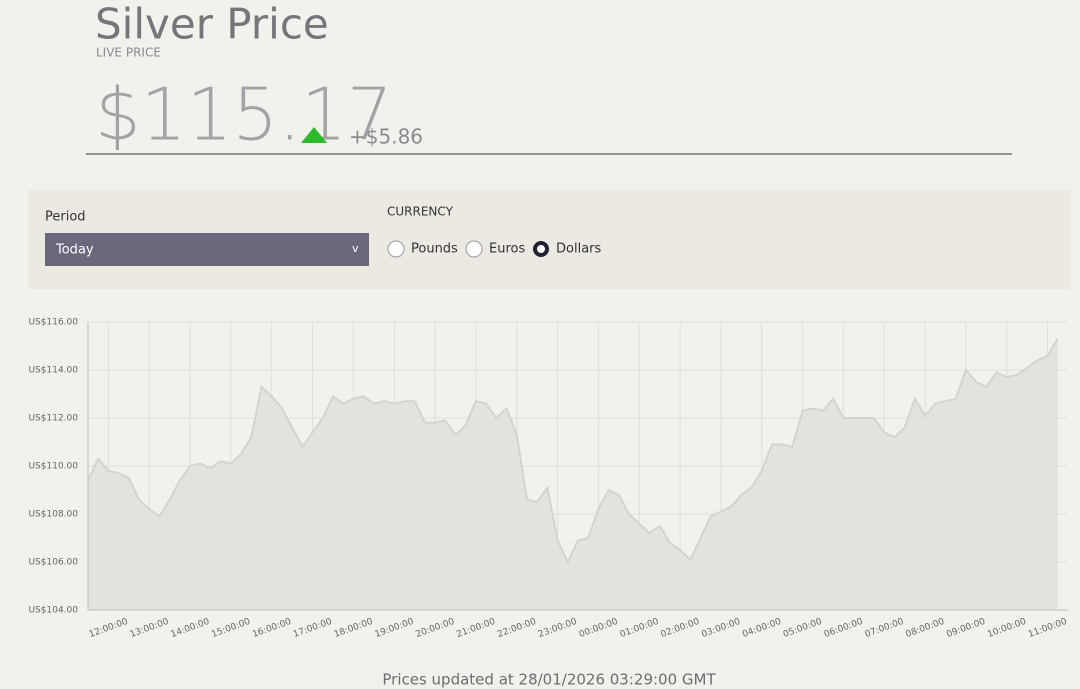  Describe the element at coordinates (395, 628) in the screenshot. I see `x-tick-label: 19:00:00` at that location.